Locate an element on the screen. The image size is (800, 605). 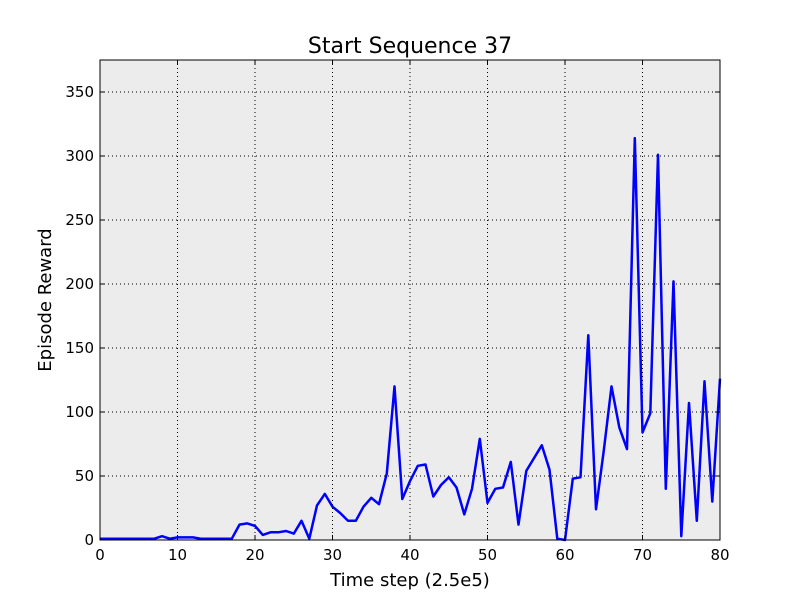
x-tick-label: 70 is located at coordinates (642, 555).